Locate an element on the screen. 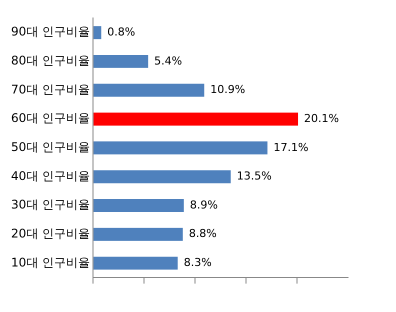  y-tick-label: 50대 인구비율 is located at coordinates (50, 147).